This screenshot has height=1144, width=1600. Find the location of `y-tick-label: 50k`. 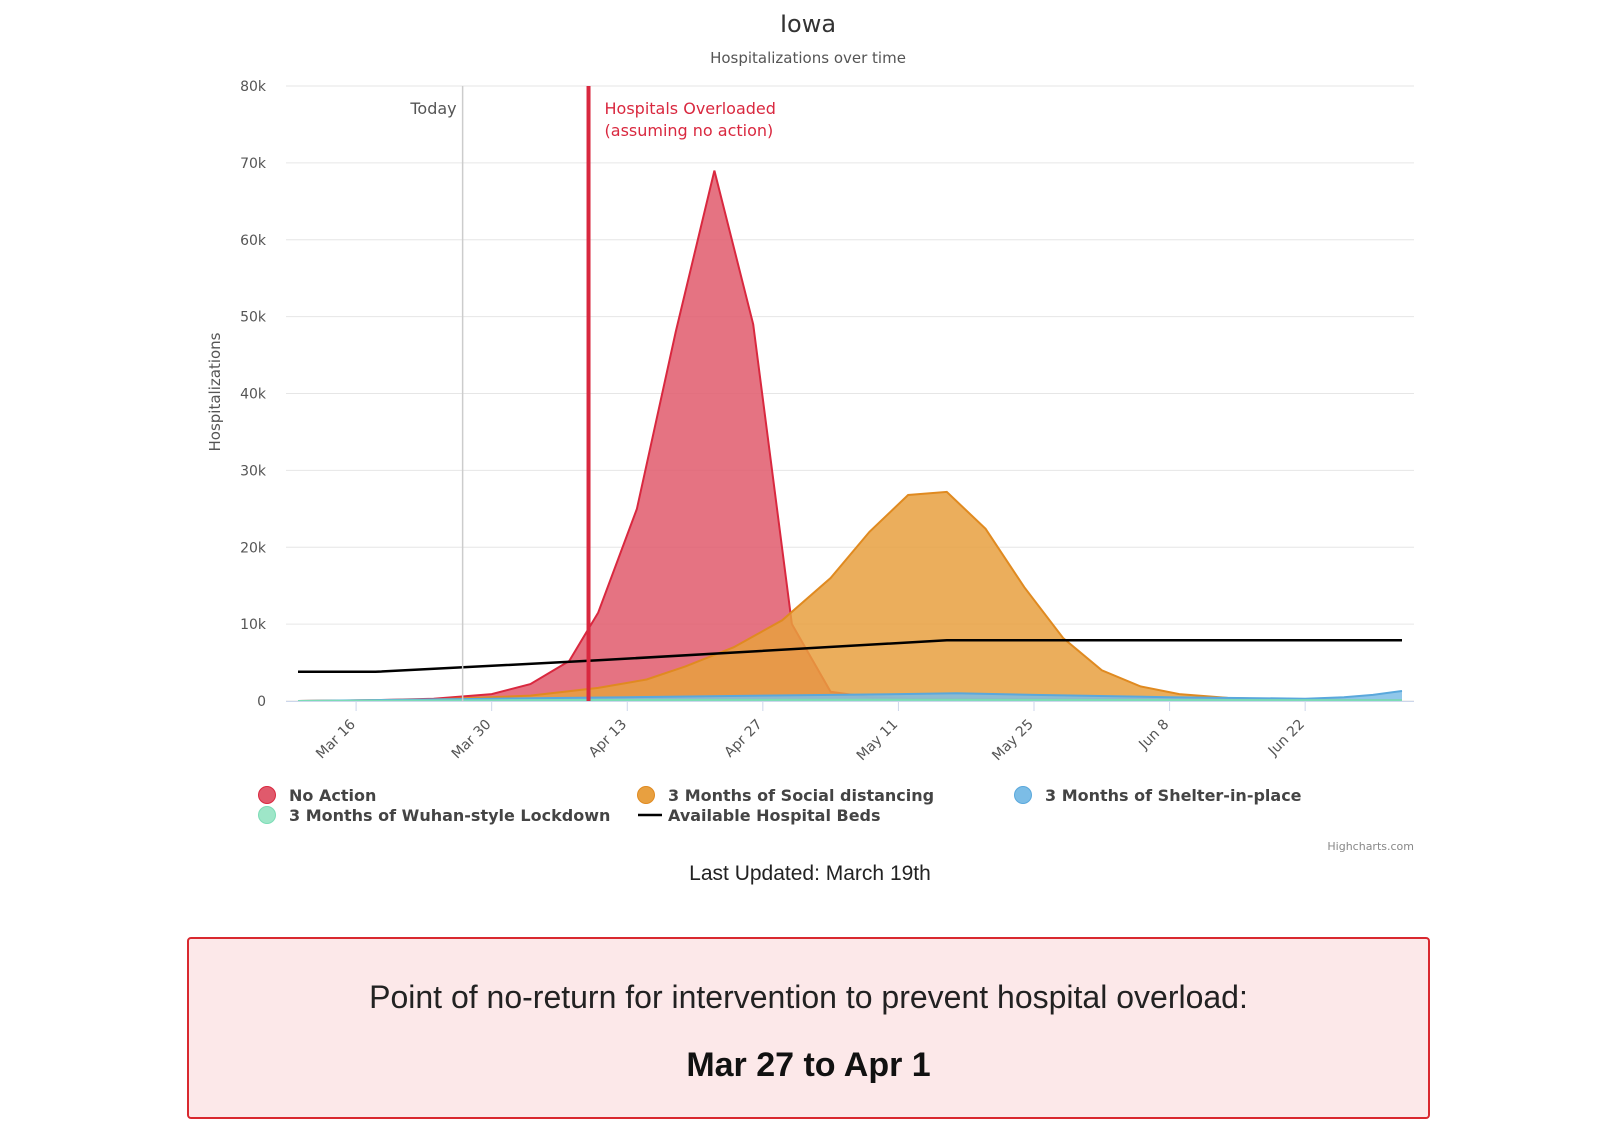

y-tick-label: 50k is located at coordinates (253, 318).